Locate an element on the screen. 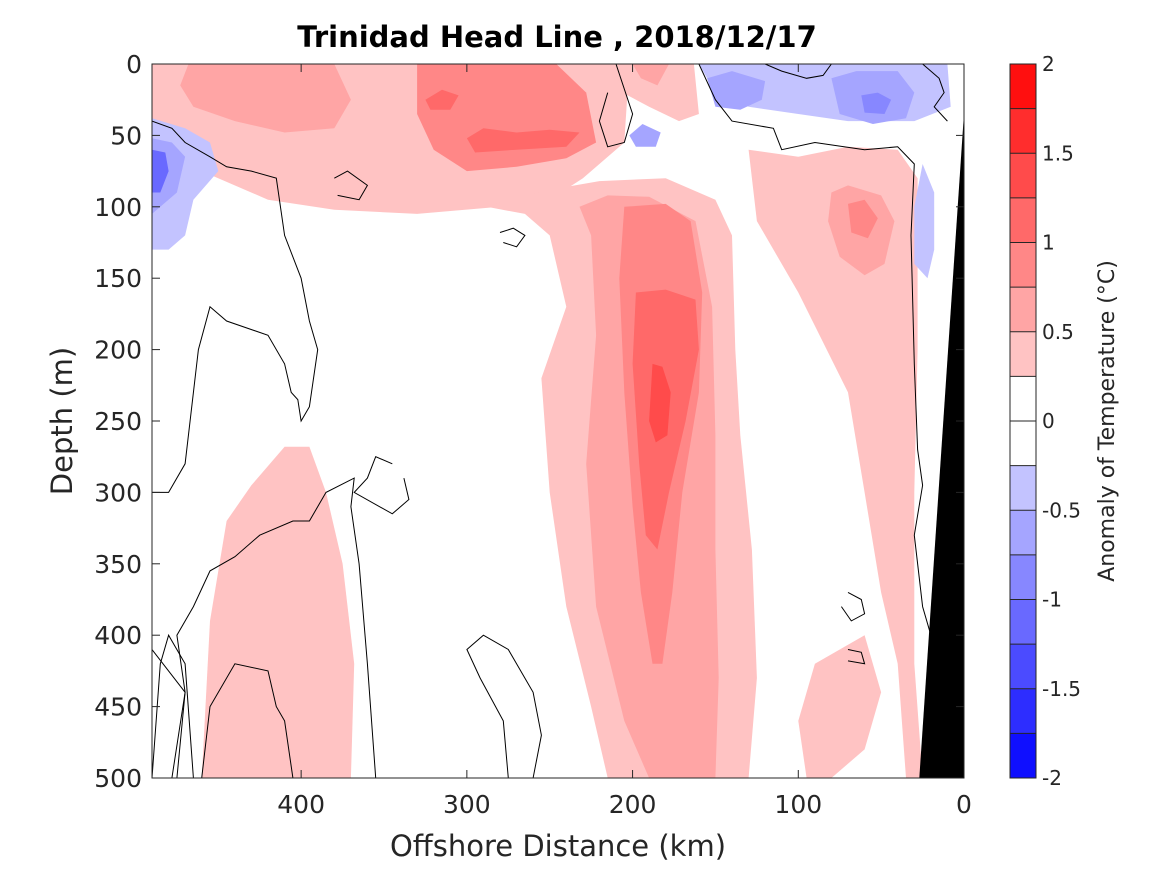 The width and height of the screenshot is (1167, 875). y-tick-label: 200 is located at coordinates (118, 350).